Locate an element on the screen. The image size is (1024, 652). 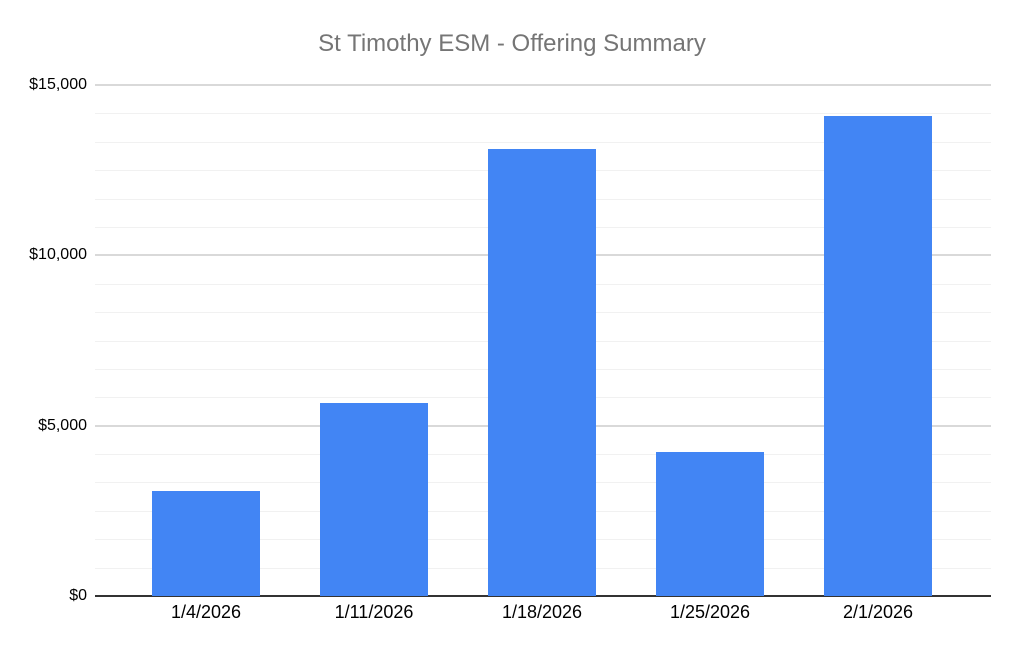
y-tick-label: $0 is located at coordinates (78, 595).